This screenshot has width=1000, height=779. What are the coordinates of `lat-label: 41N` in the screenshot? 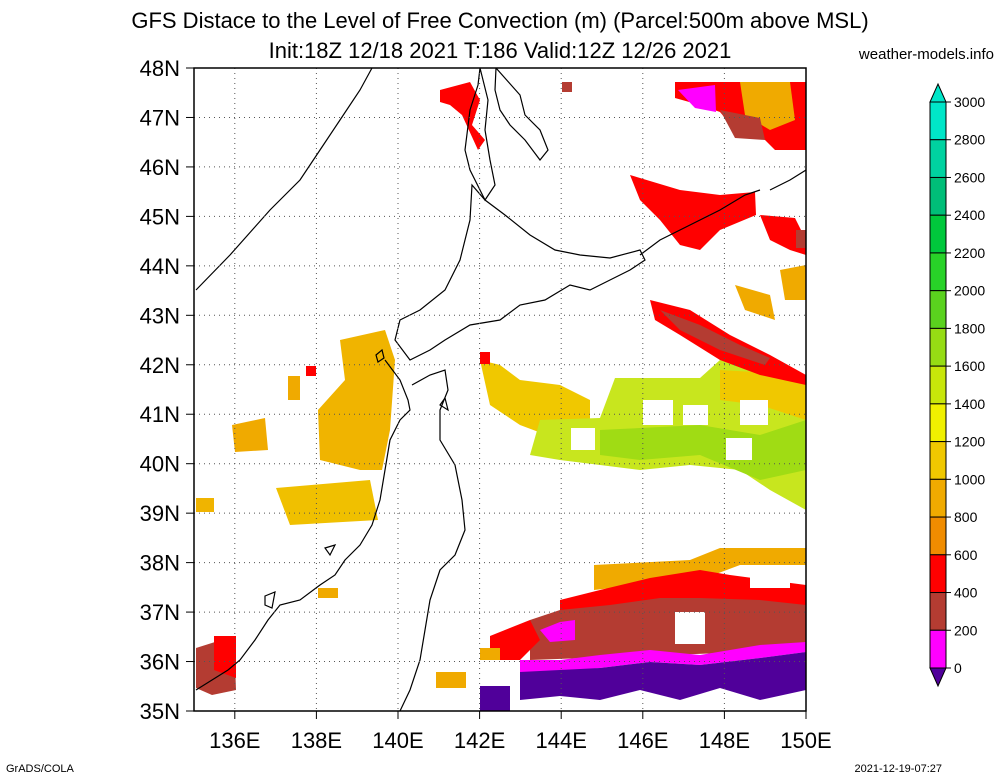 It's located at (160, 414).